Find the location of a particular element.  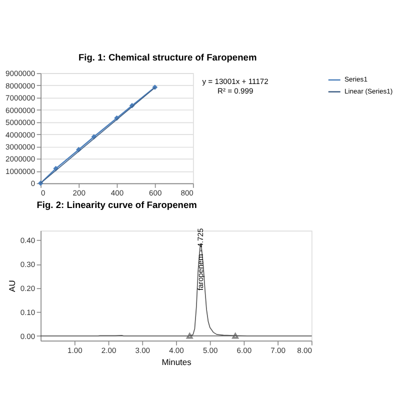

text: R² = 0.999 is located at coordinates (235, 91).